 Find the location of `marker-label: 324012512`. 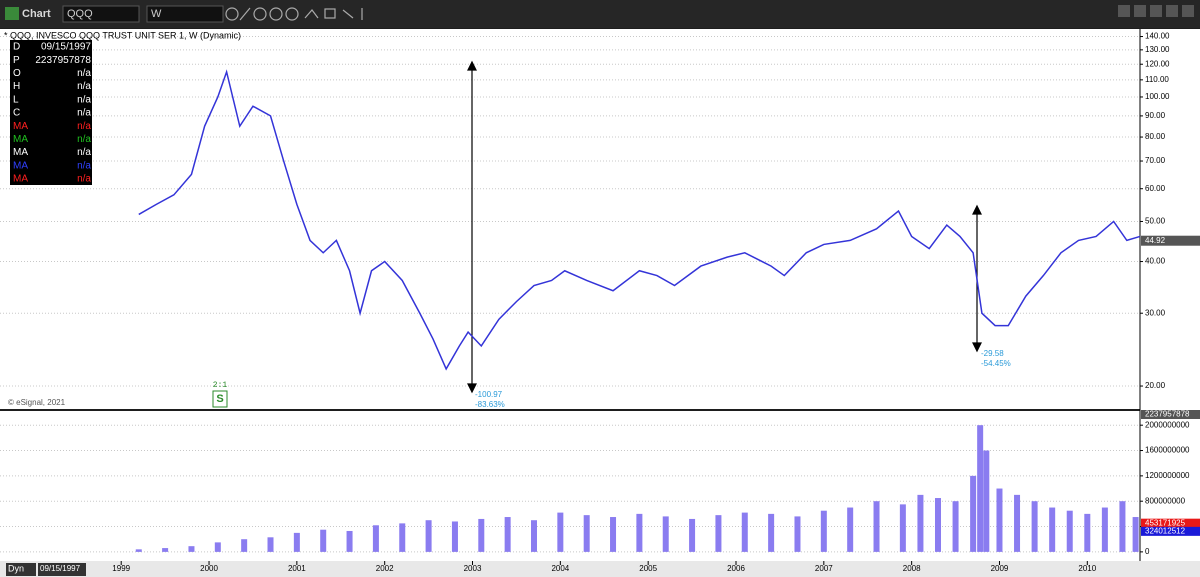

marker-label: 324012512 is located at coordinates (1165, 530).